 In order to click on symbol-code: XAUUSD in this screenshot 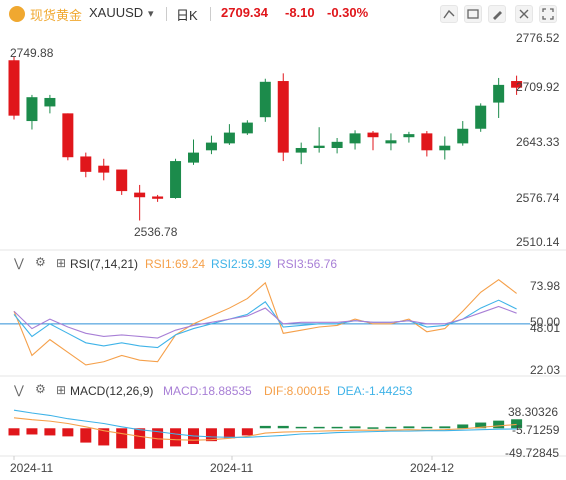, I will do `click(116, 12)`.